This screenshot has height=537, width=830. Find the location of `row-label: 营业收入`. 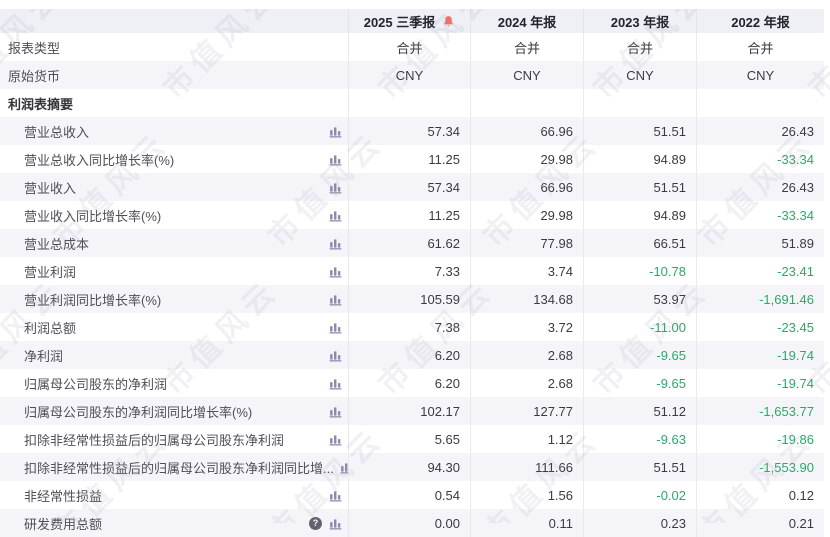

row-label: 营业收入 is located at coordinates (50, 188).